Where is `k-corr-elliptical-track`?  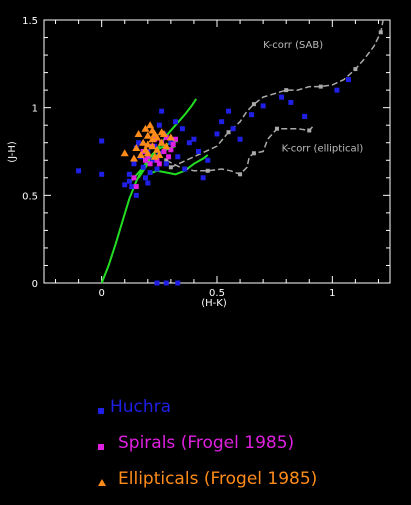
k-corr-elliptical-track is located at coordinates (240, 150).